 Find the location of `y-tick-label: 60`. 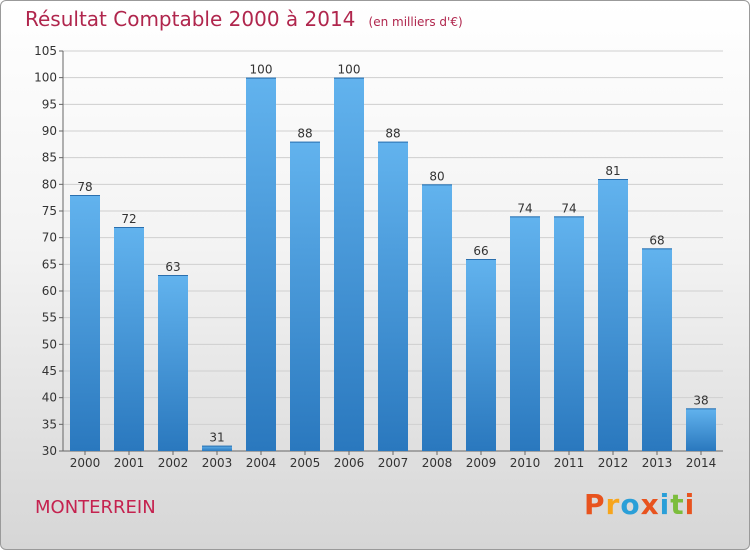

y-tick-label: 60 is located at coordinates (49, 291).